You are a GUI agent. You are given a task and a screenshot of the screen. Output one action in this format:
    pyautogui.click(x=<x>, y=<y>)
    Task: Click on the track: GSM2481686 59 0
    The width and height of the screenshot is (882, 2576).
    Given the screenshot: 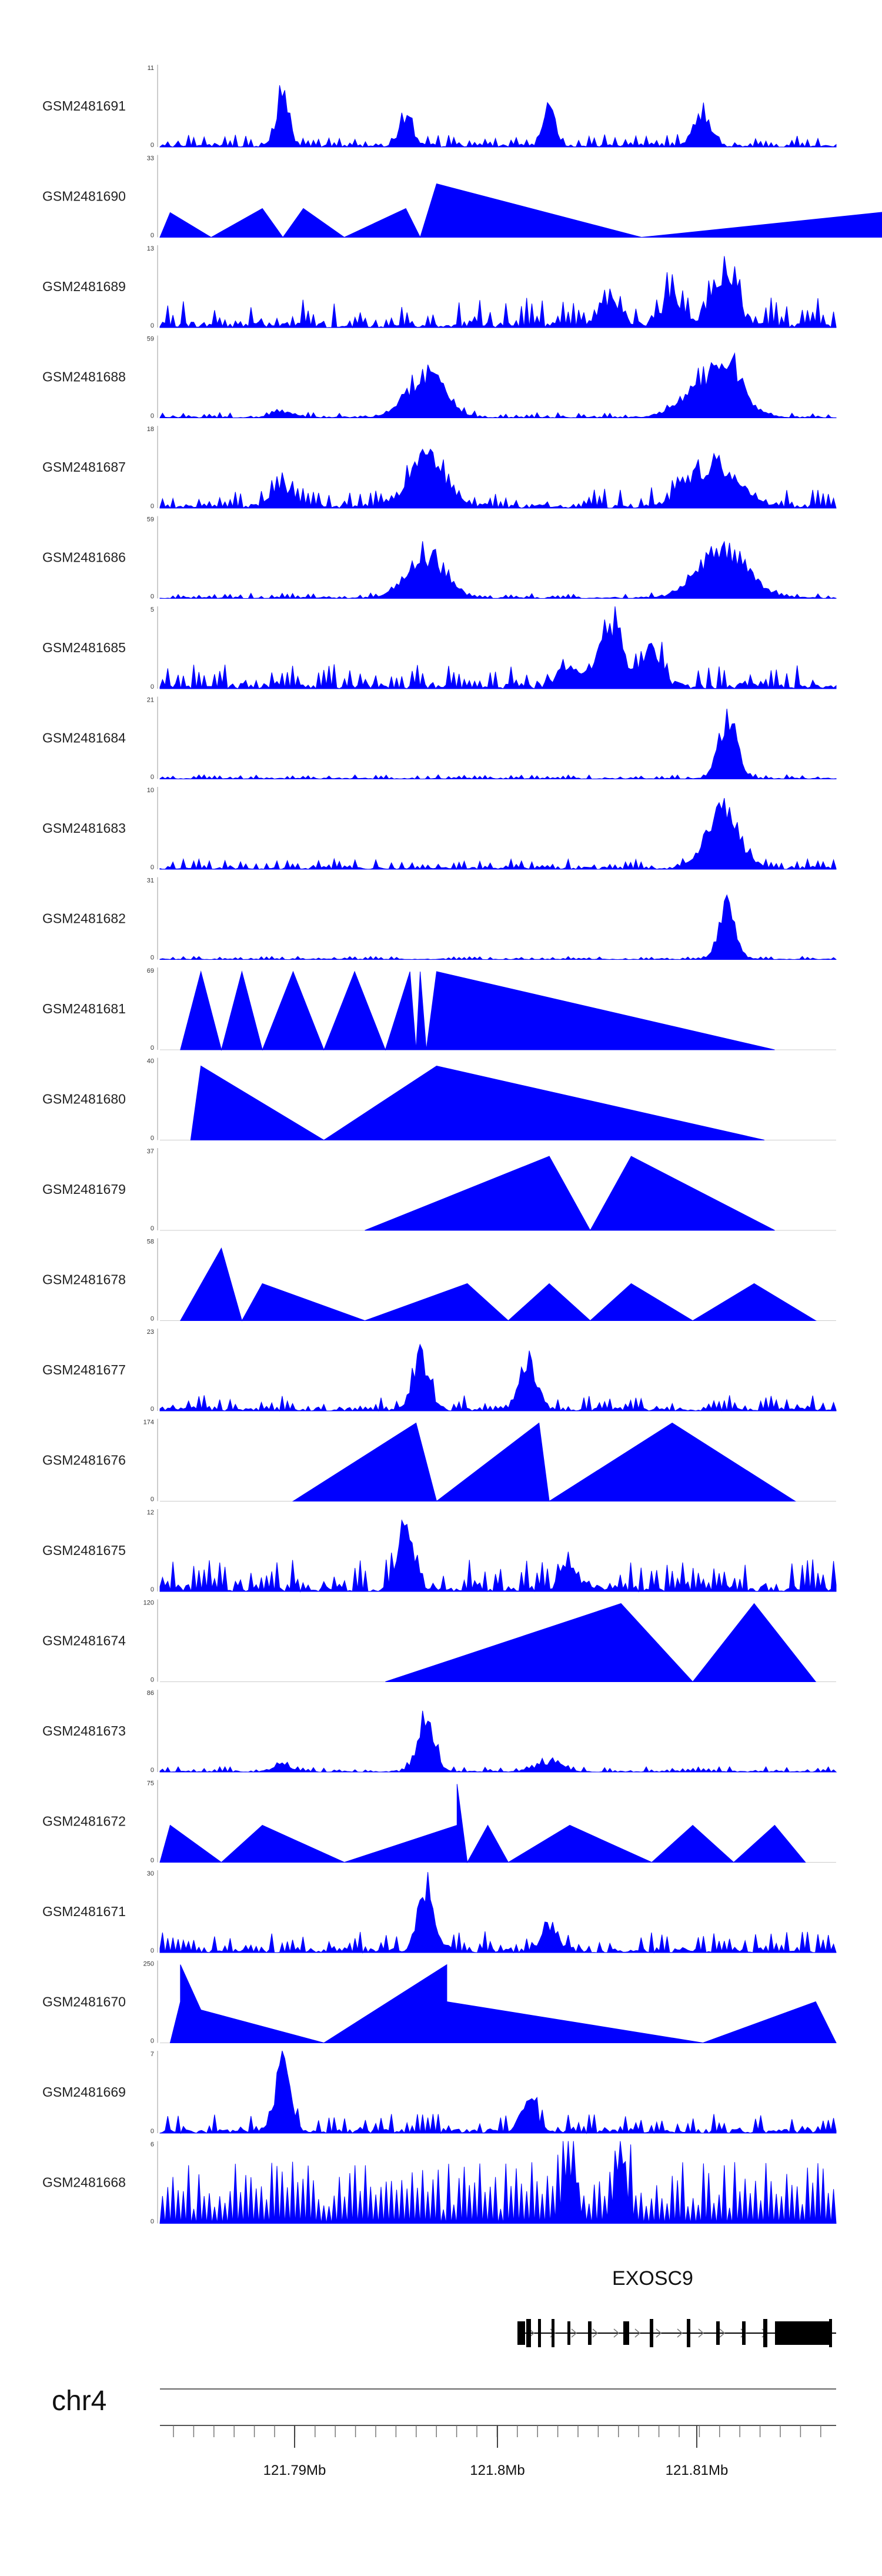 What is the action you would take?
    pyautogui.click(x=439, y=558)
    